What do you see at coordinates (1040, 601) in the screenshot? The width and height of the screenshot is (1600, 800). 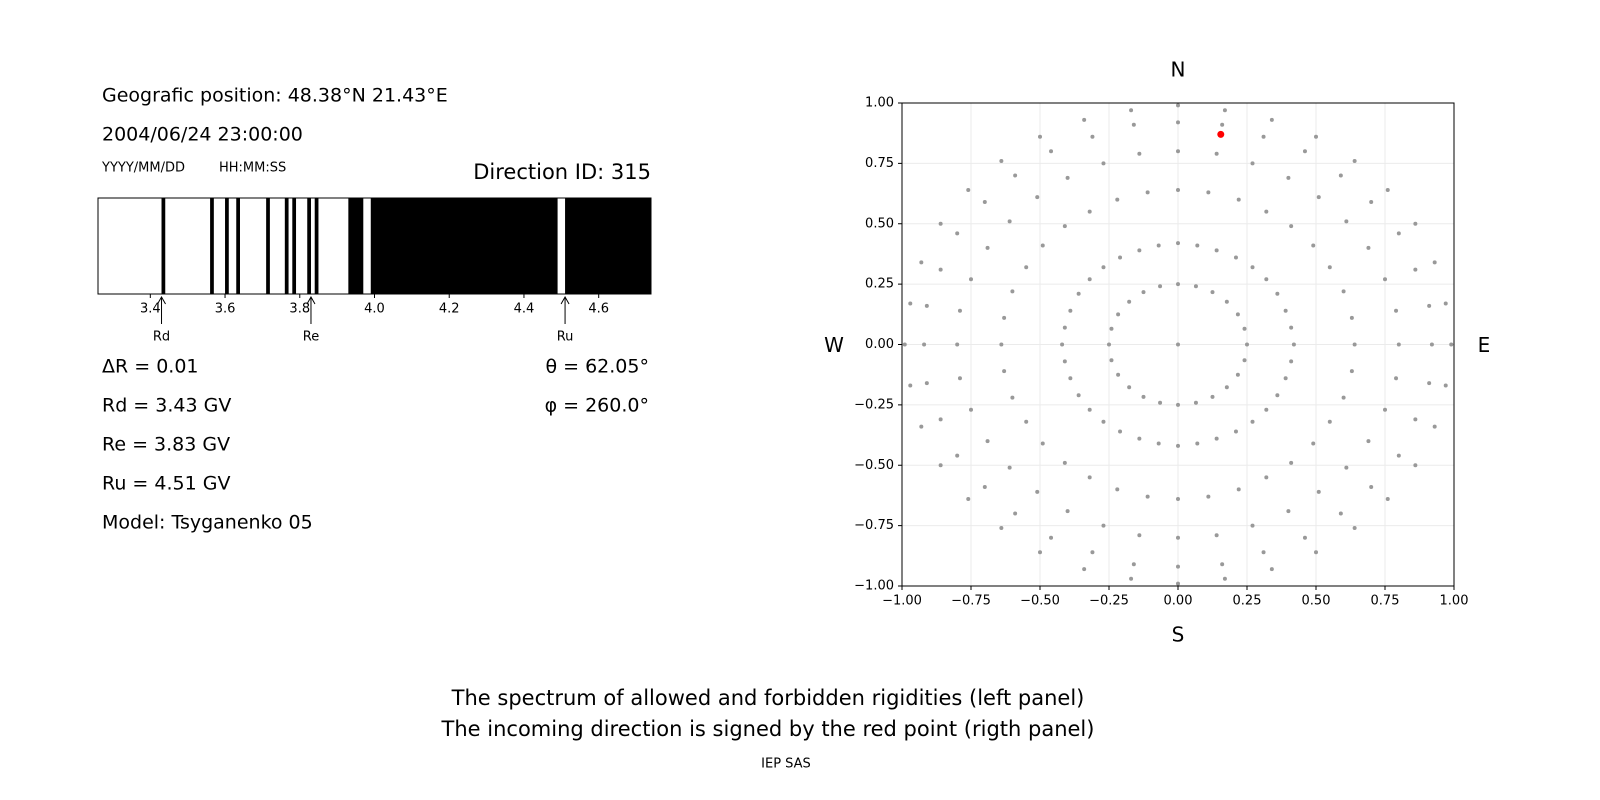 I see `x-tick-label: −0.50` at bounding box center [1040, 601].